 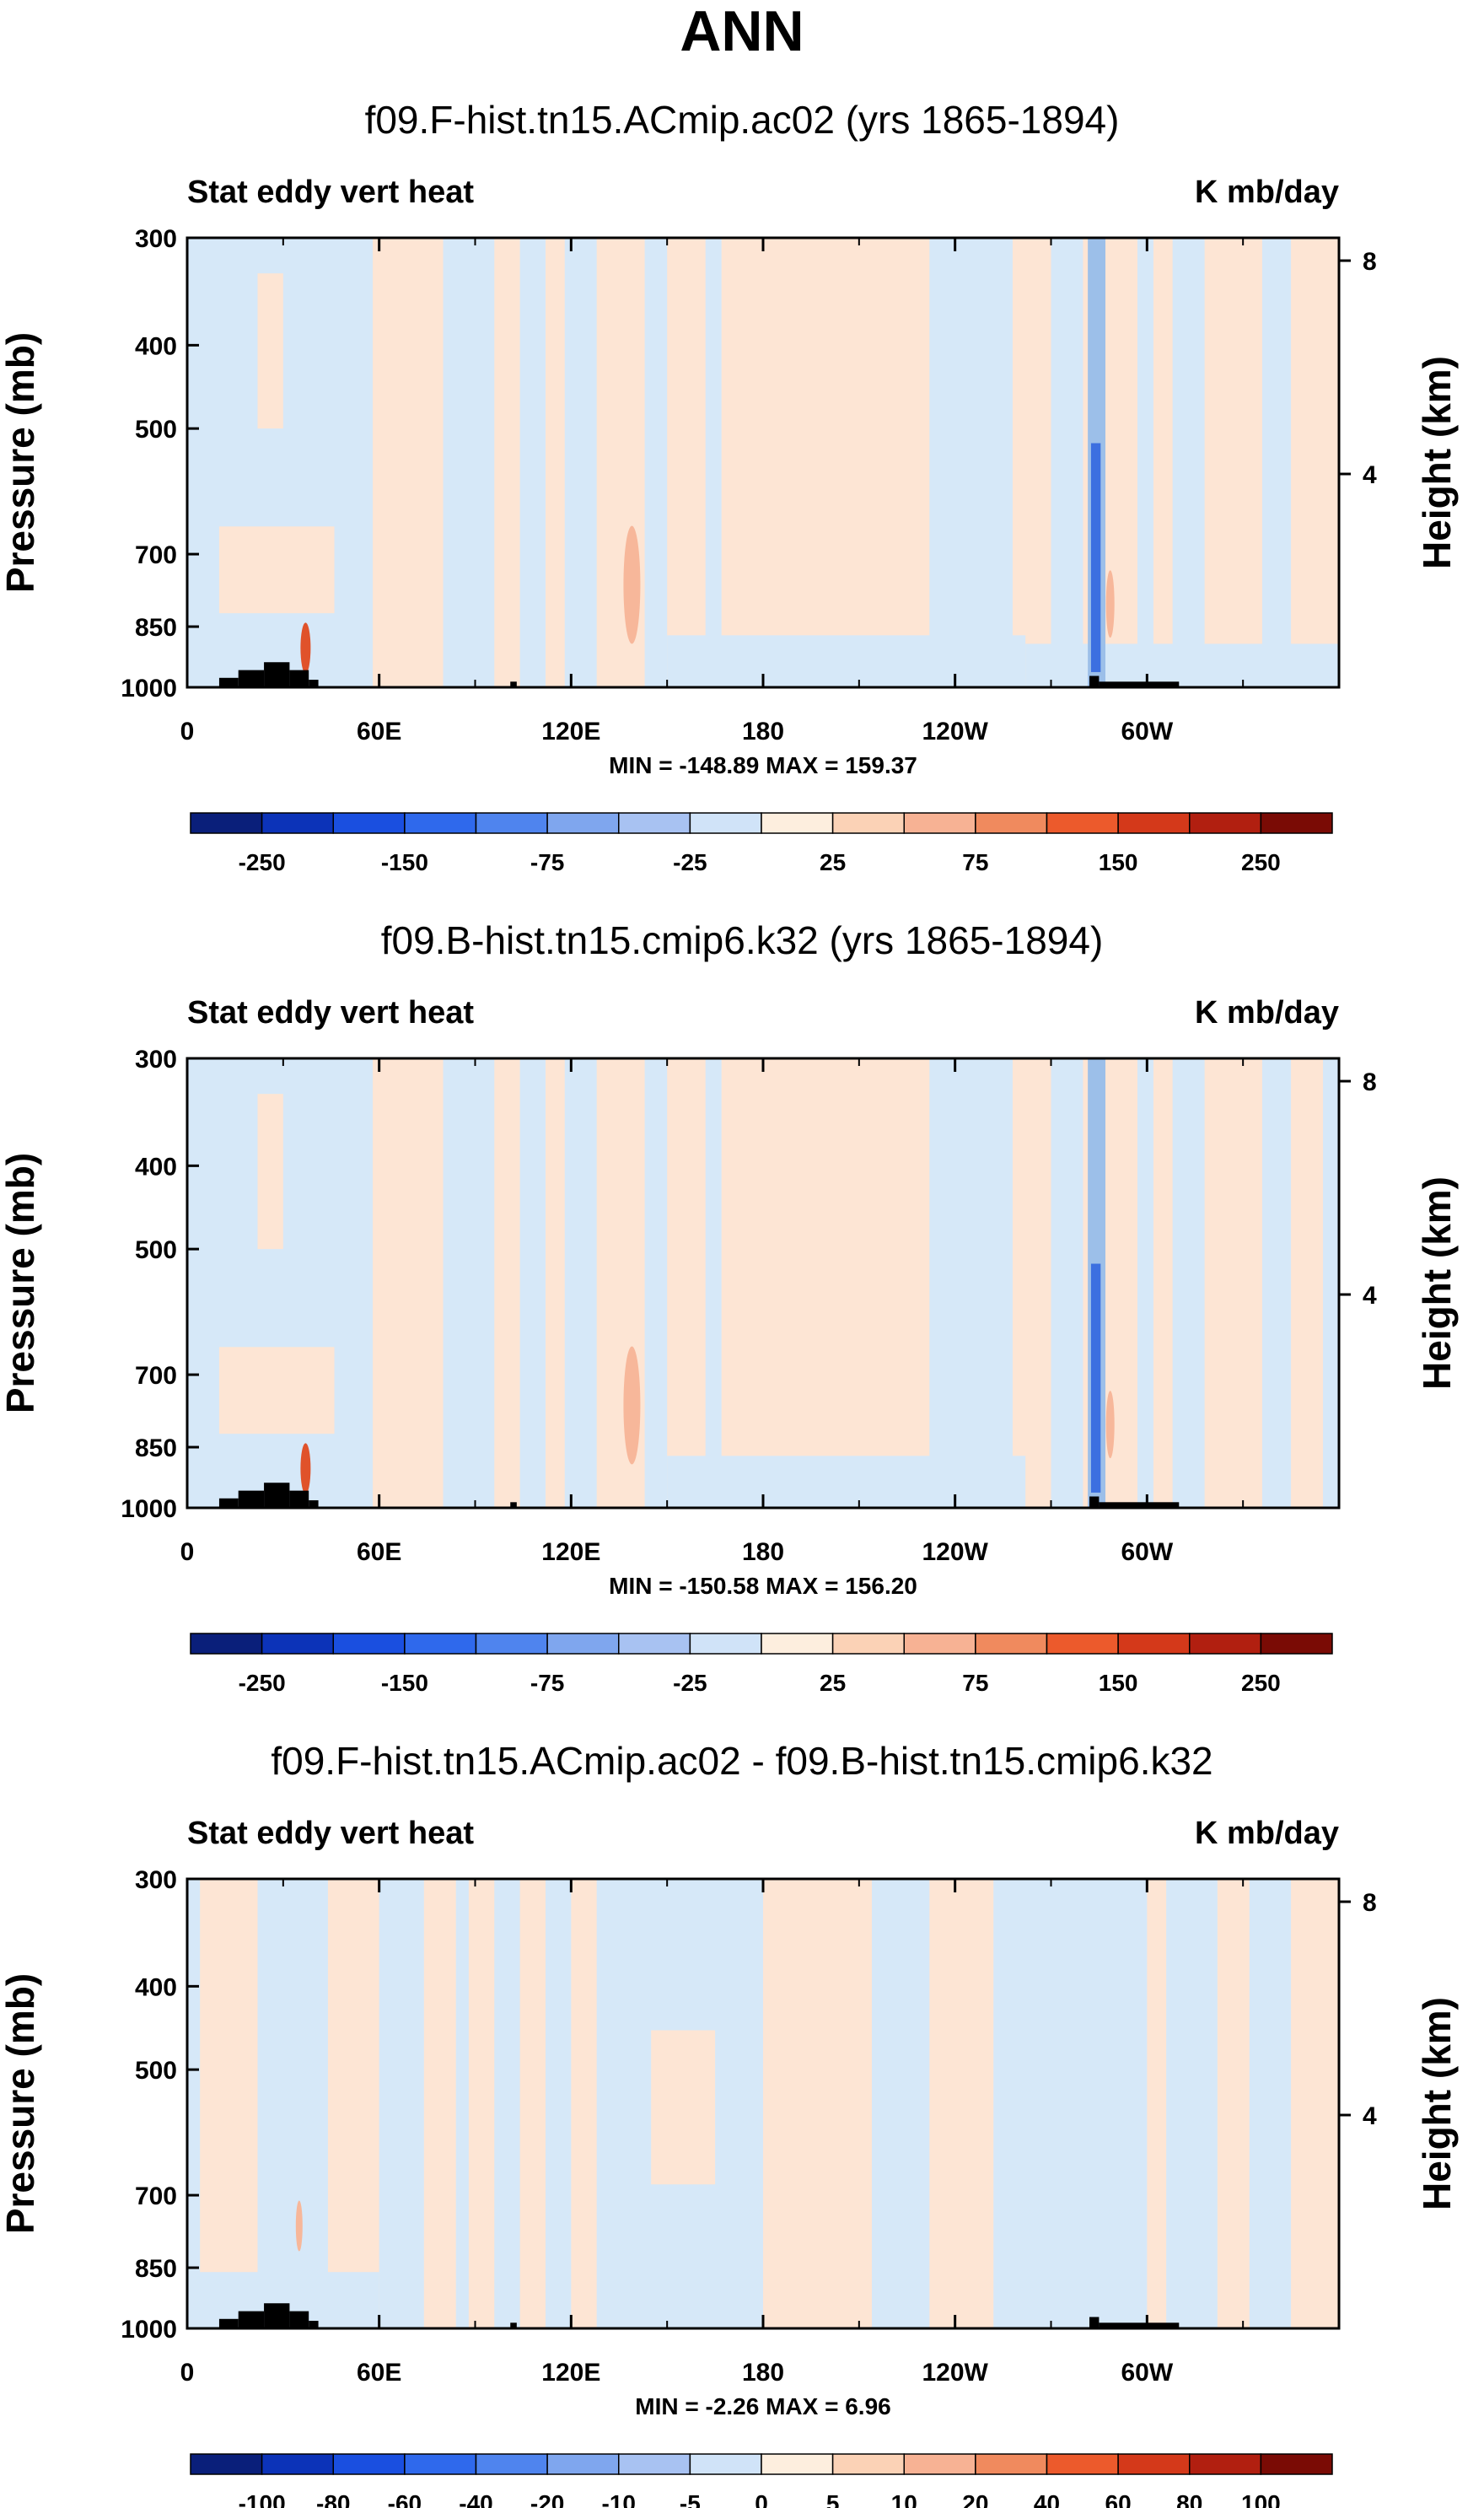 What do you see at coordinates (547, 2499) in the screenshot?
I see `colorbar-label: -20` at bounding box center [547, 2499].